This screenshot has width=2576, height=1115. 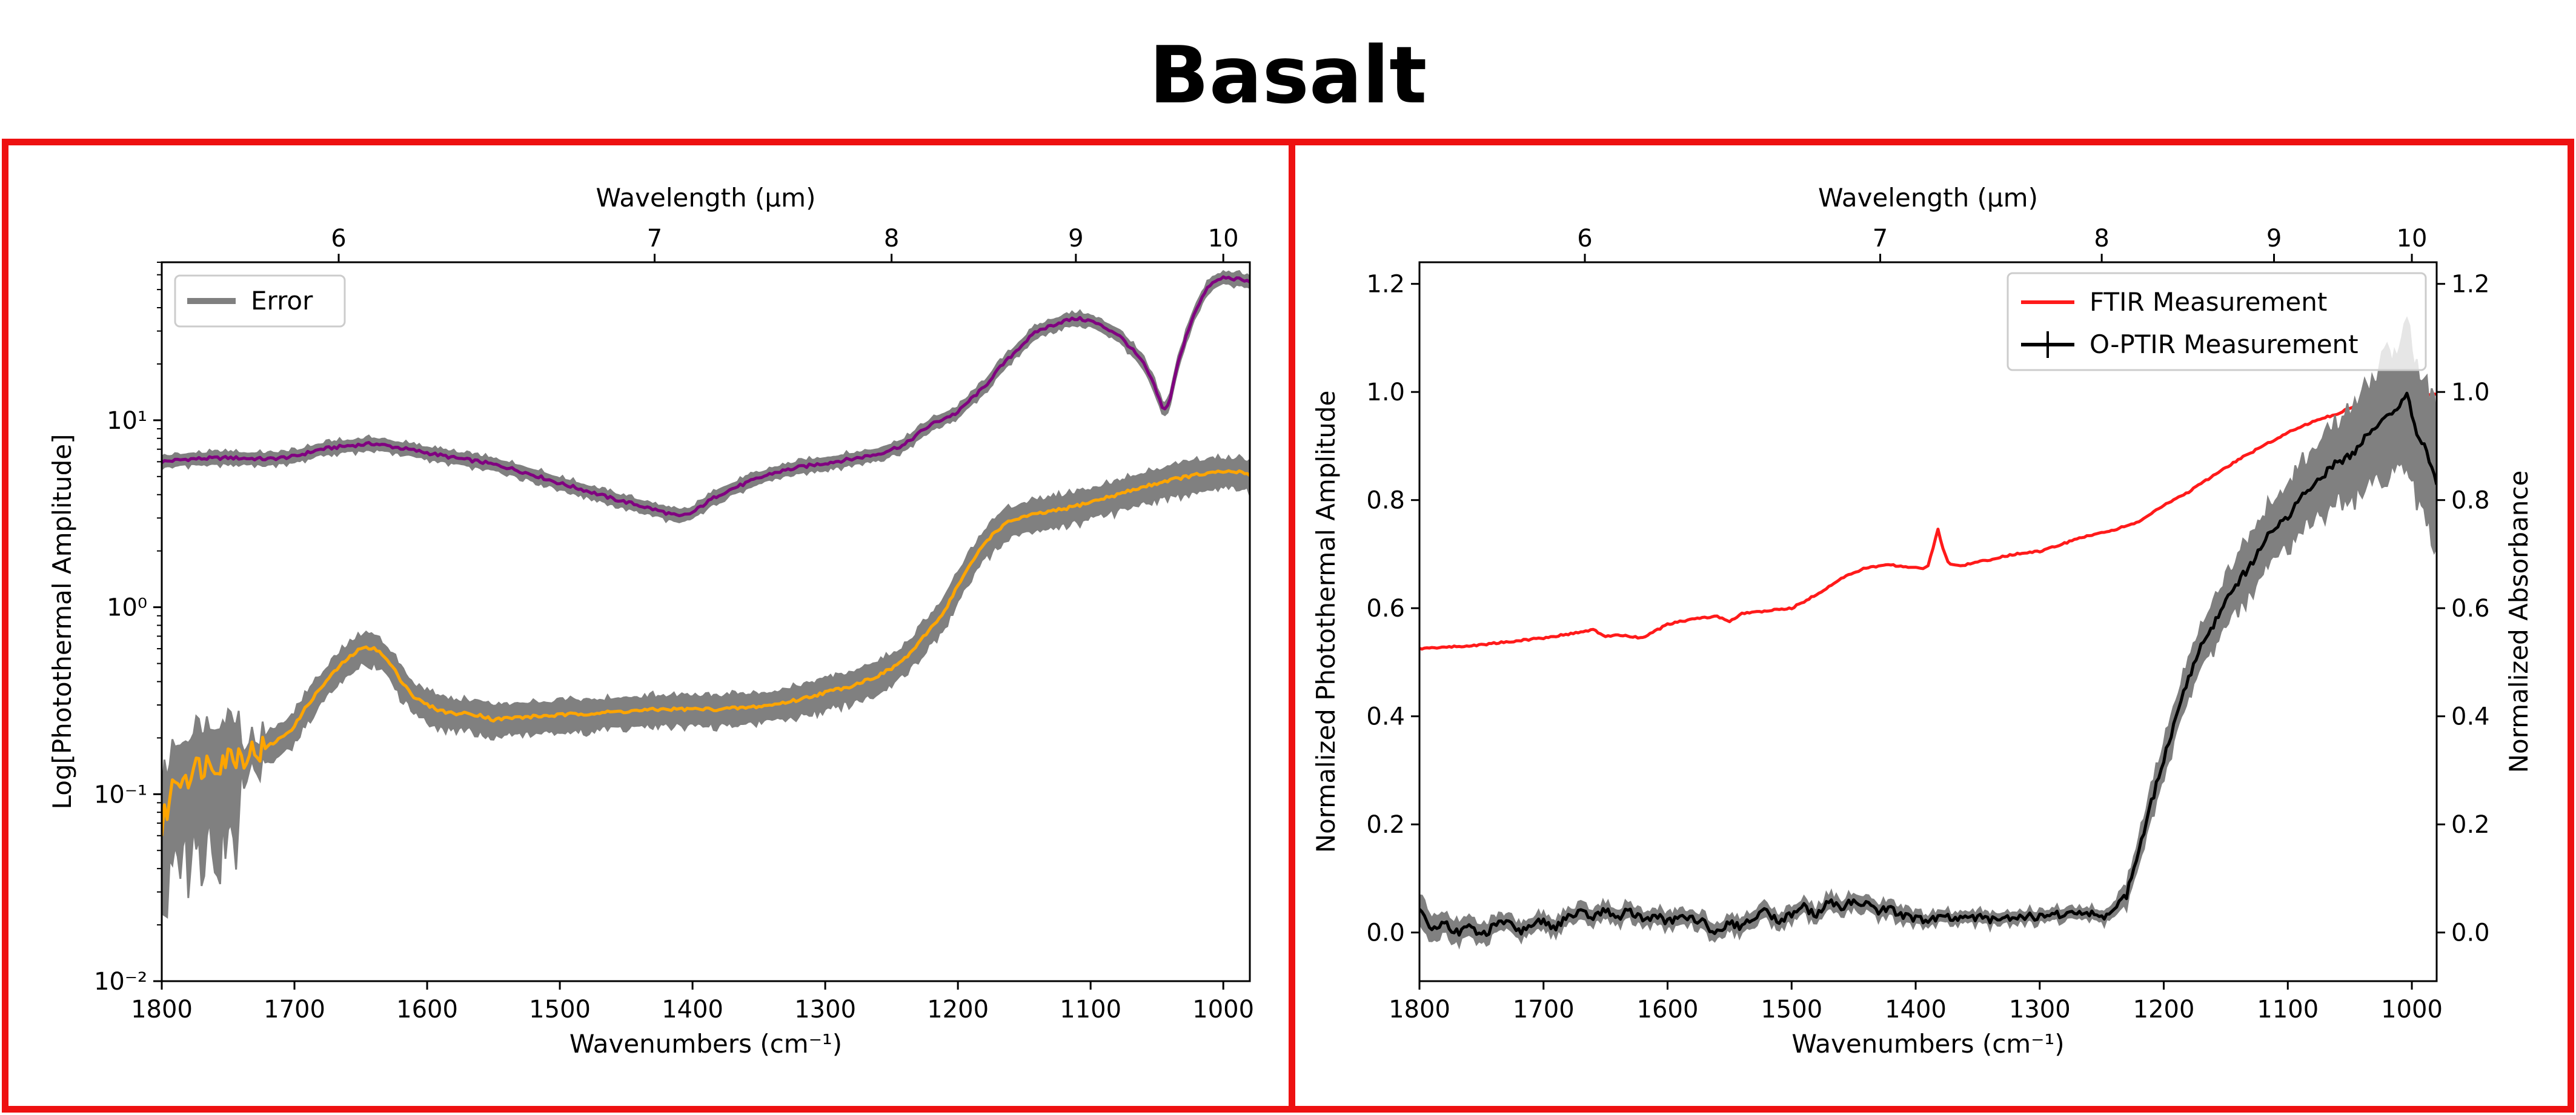 What do you see at coordinates (2470, 717) in the screenshot?
I see `y-tick-label-right: 0.4` at bounding box center [2470, 717].